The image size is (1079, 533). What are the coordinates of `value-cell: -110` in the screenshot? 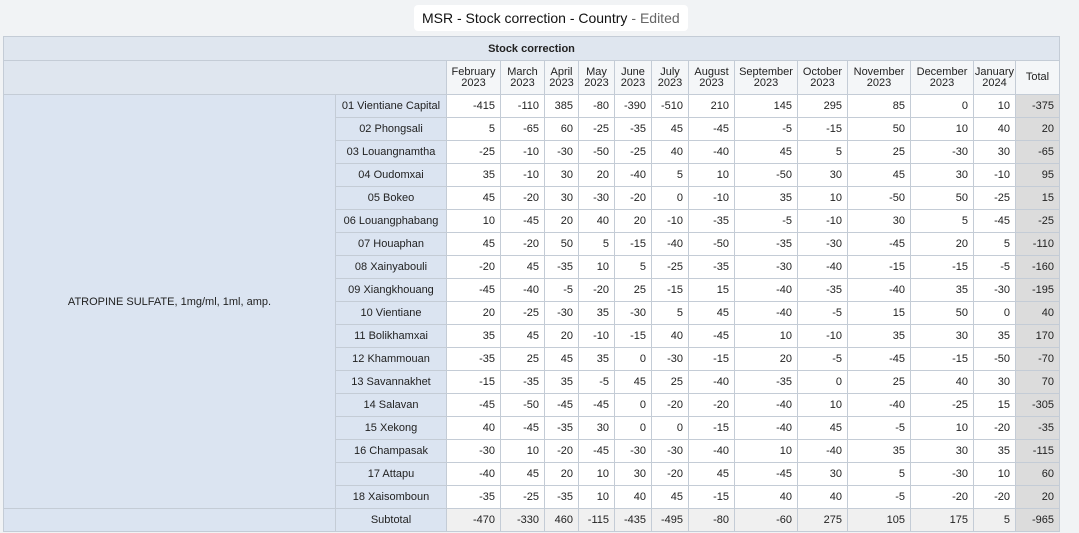 It's located at (522, 106).